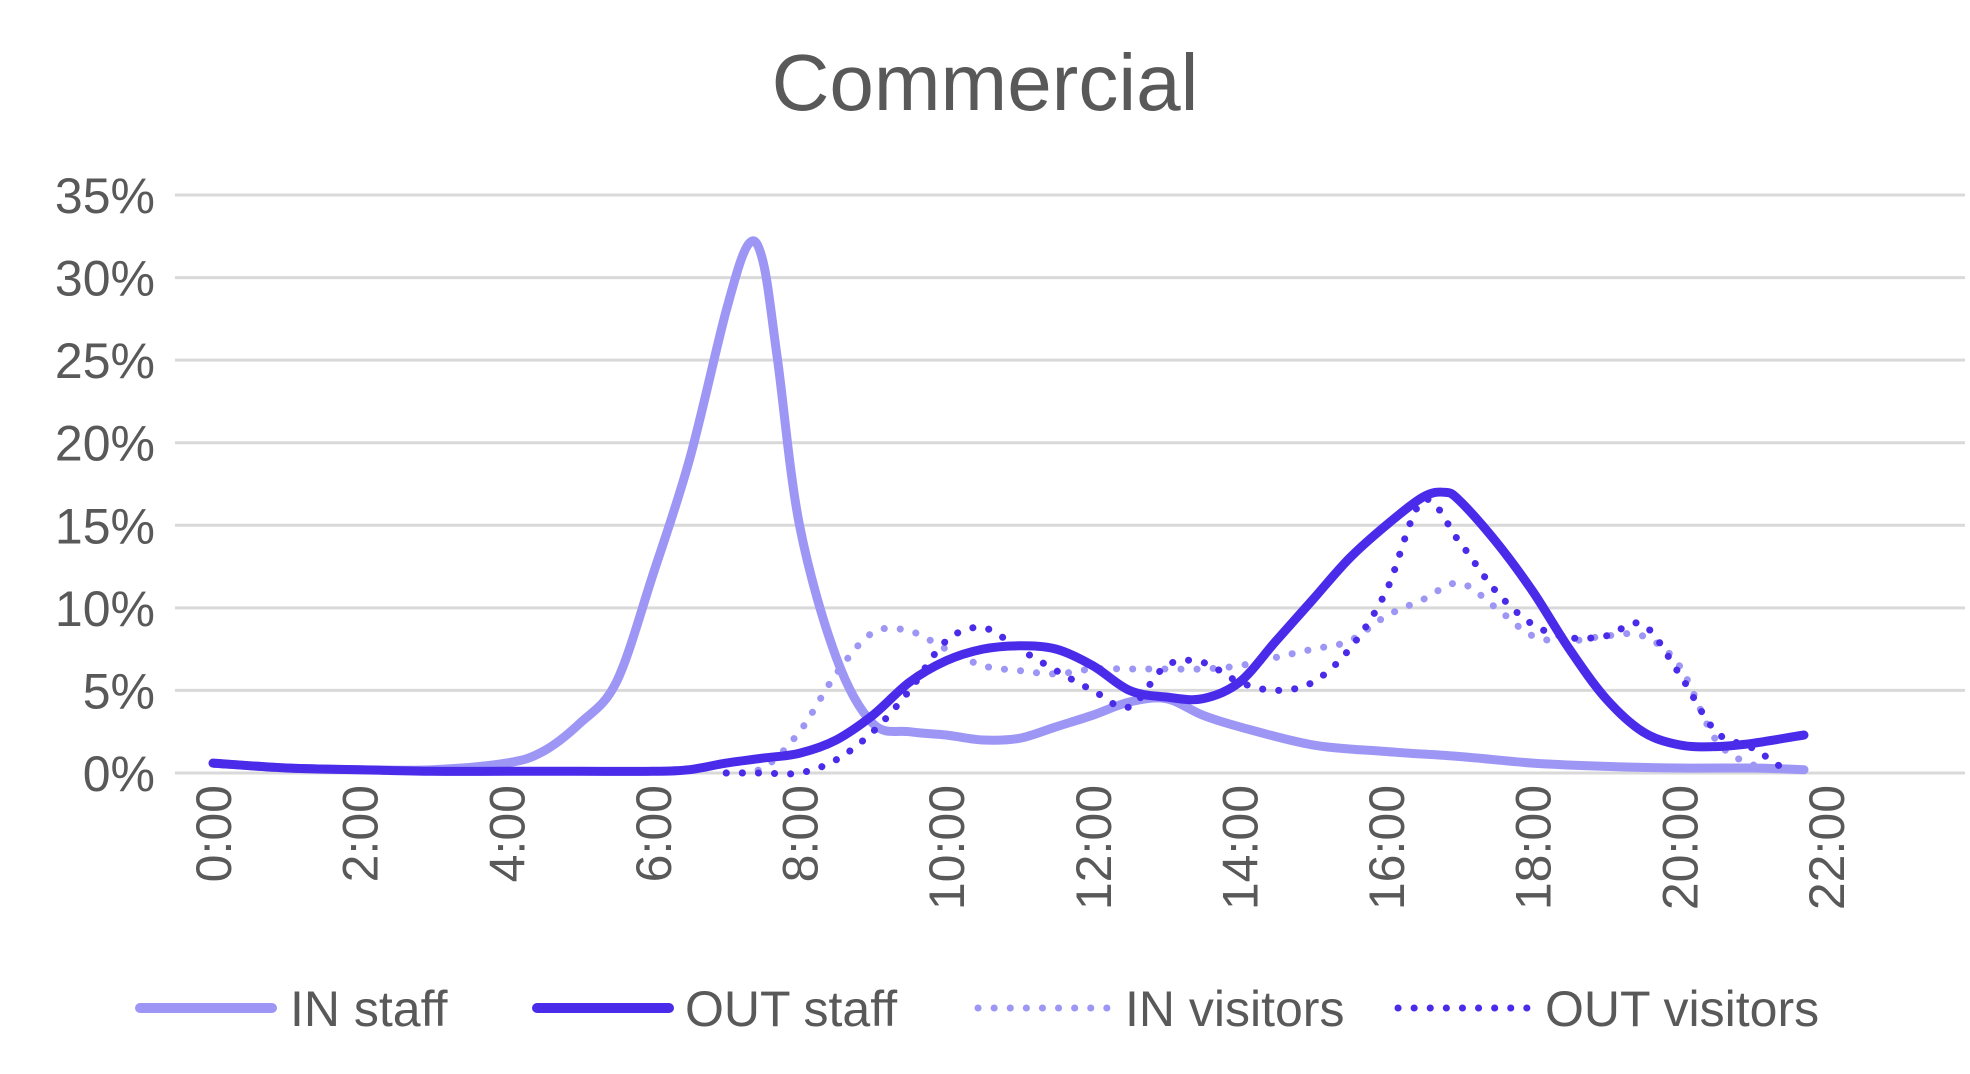  Describe the element at coordinates (214, 833) in the screenshot. I see `x-tick-label: 0:00` at that location.